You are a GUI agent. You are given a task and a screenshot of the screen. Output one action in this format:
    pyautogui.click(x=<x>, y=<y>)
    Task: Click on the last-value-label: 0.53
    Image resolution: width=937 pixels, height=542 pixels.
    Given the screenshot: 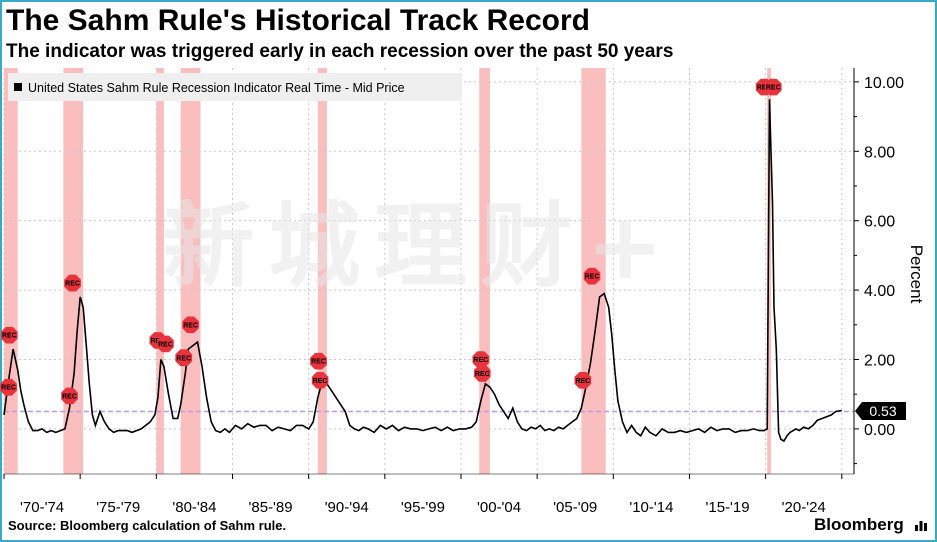 What is the action you would take?
    pyautogui.click(x=880, y=411)
    